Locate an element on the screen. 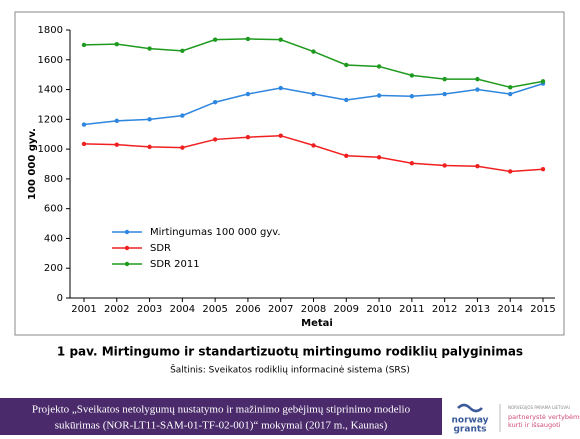 The width and height of the screenshot is (580, 439). y-tick-label: 800 is located at coordinates (53, 179).